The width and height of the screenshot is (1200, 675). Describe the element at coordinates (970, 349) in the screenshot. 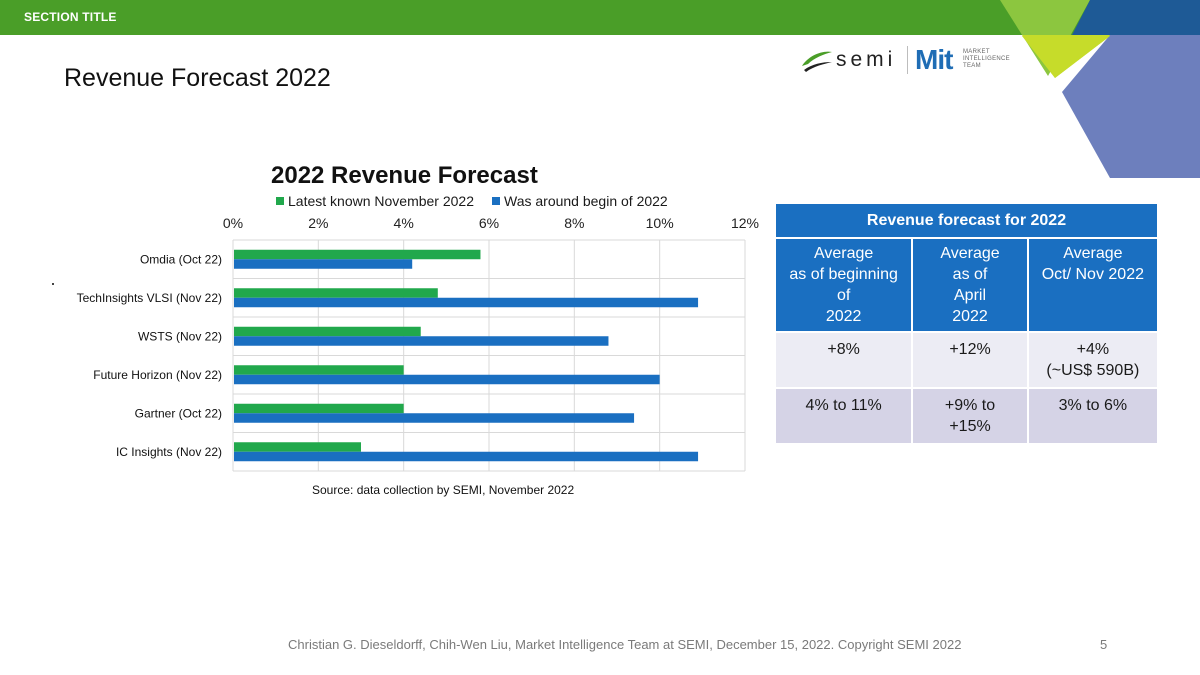

I see `table-cell-line: +12%` at that location.